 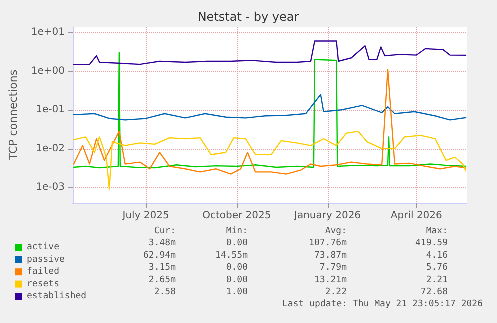 What do you see at coordinates (13, 116) in the screenshot?
I see `y-axis-title: TCP connections` at bounding box center [13, 116].